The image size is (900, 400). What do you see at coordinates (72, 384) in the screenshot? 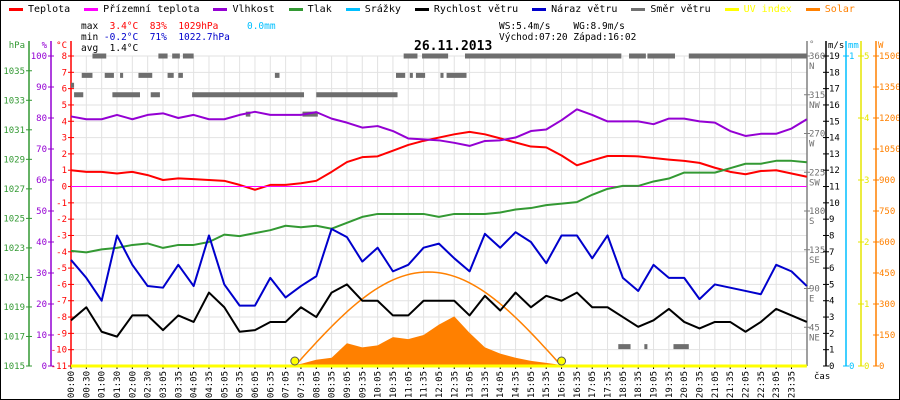
I see `x-tick-label: 00:00` at bounding box center [72, 384].